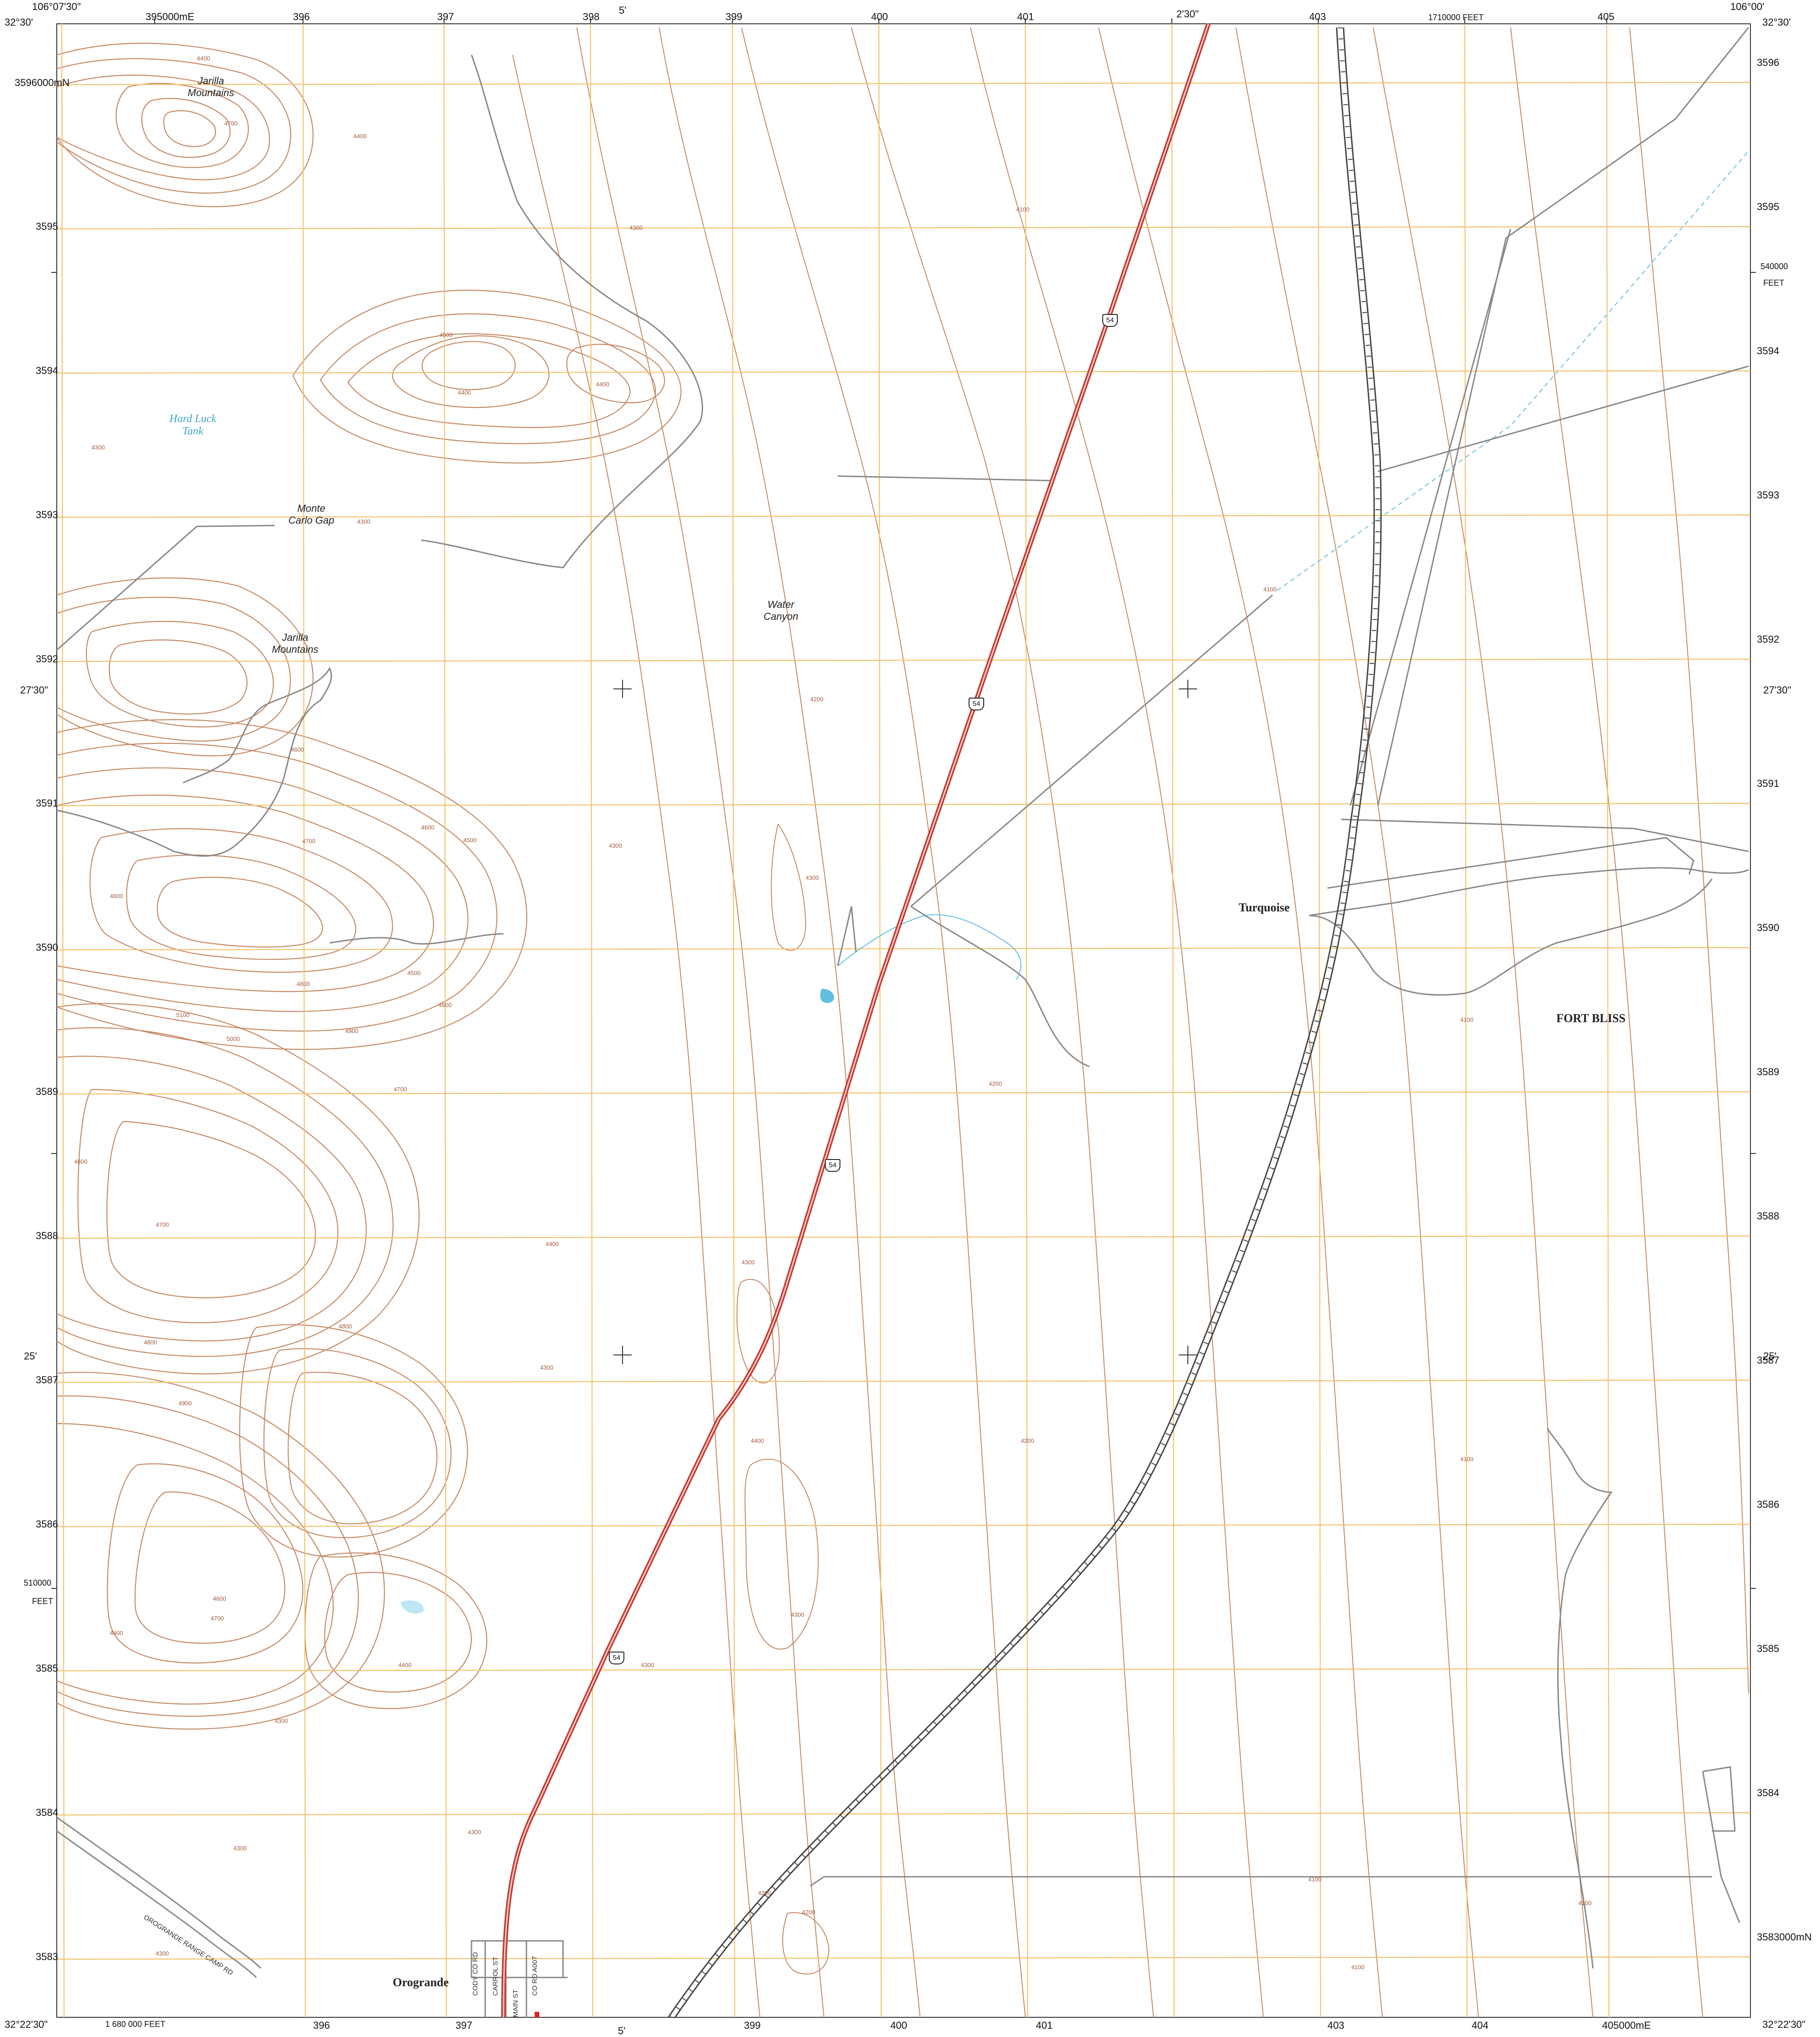  I want to click on left-tick-minute: 25', so click(30, 1356).